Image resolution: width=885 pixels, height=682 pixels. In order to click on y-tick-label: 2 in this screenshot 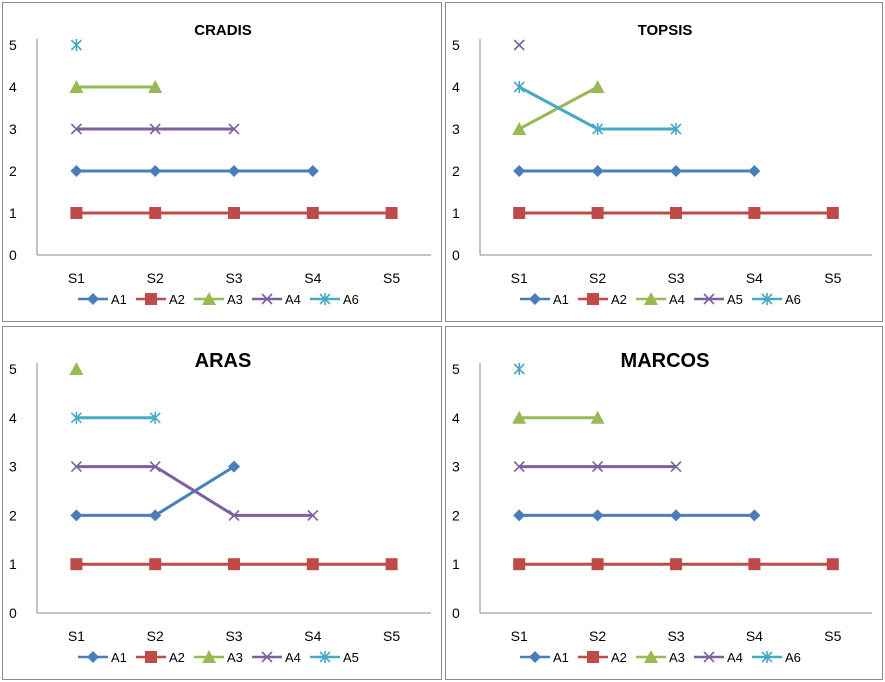, I will do `click(13, 171)`.